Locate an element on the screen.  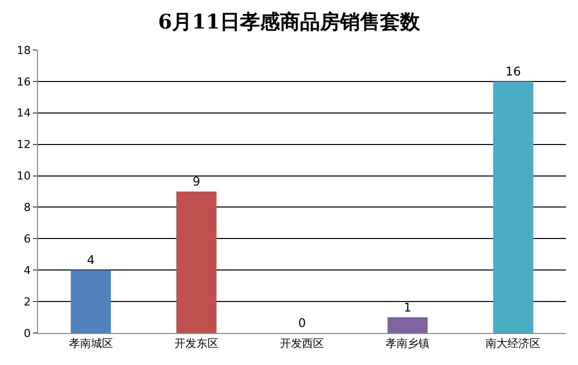
y-tick-label: 16 is located at coordinates (23, 81).